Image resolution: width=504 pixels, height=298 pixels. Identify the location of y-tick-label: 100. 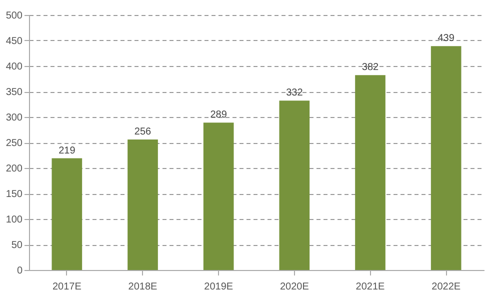
(14, 220).